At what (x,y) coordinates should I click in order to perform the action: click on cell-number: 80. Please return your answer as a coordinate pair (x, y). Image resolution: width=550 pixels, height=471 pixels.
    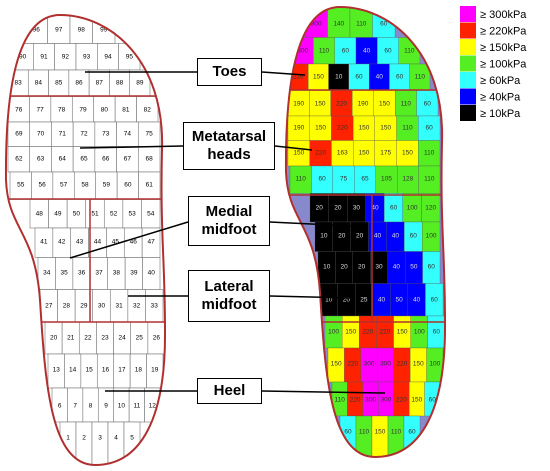
    Looking at the image, I should click on (105, 110).